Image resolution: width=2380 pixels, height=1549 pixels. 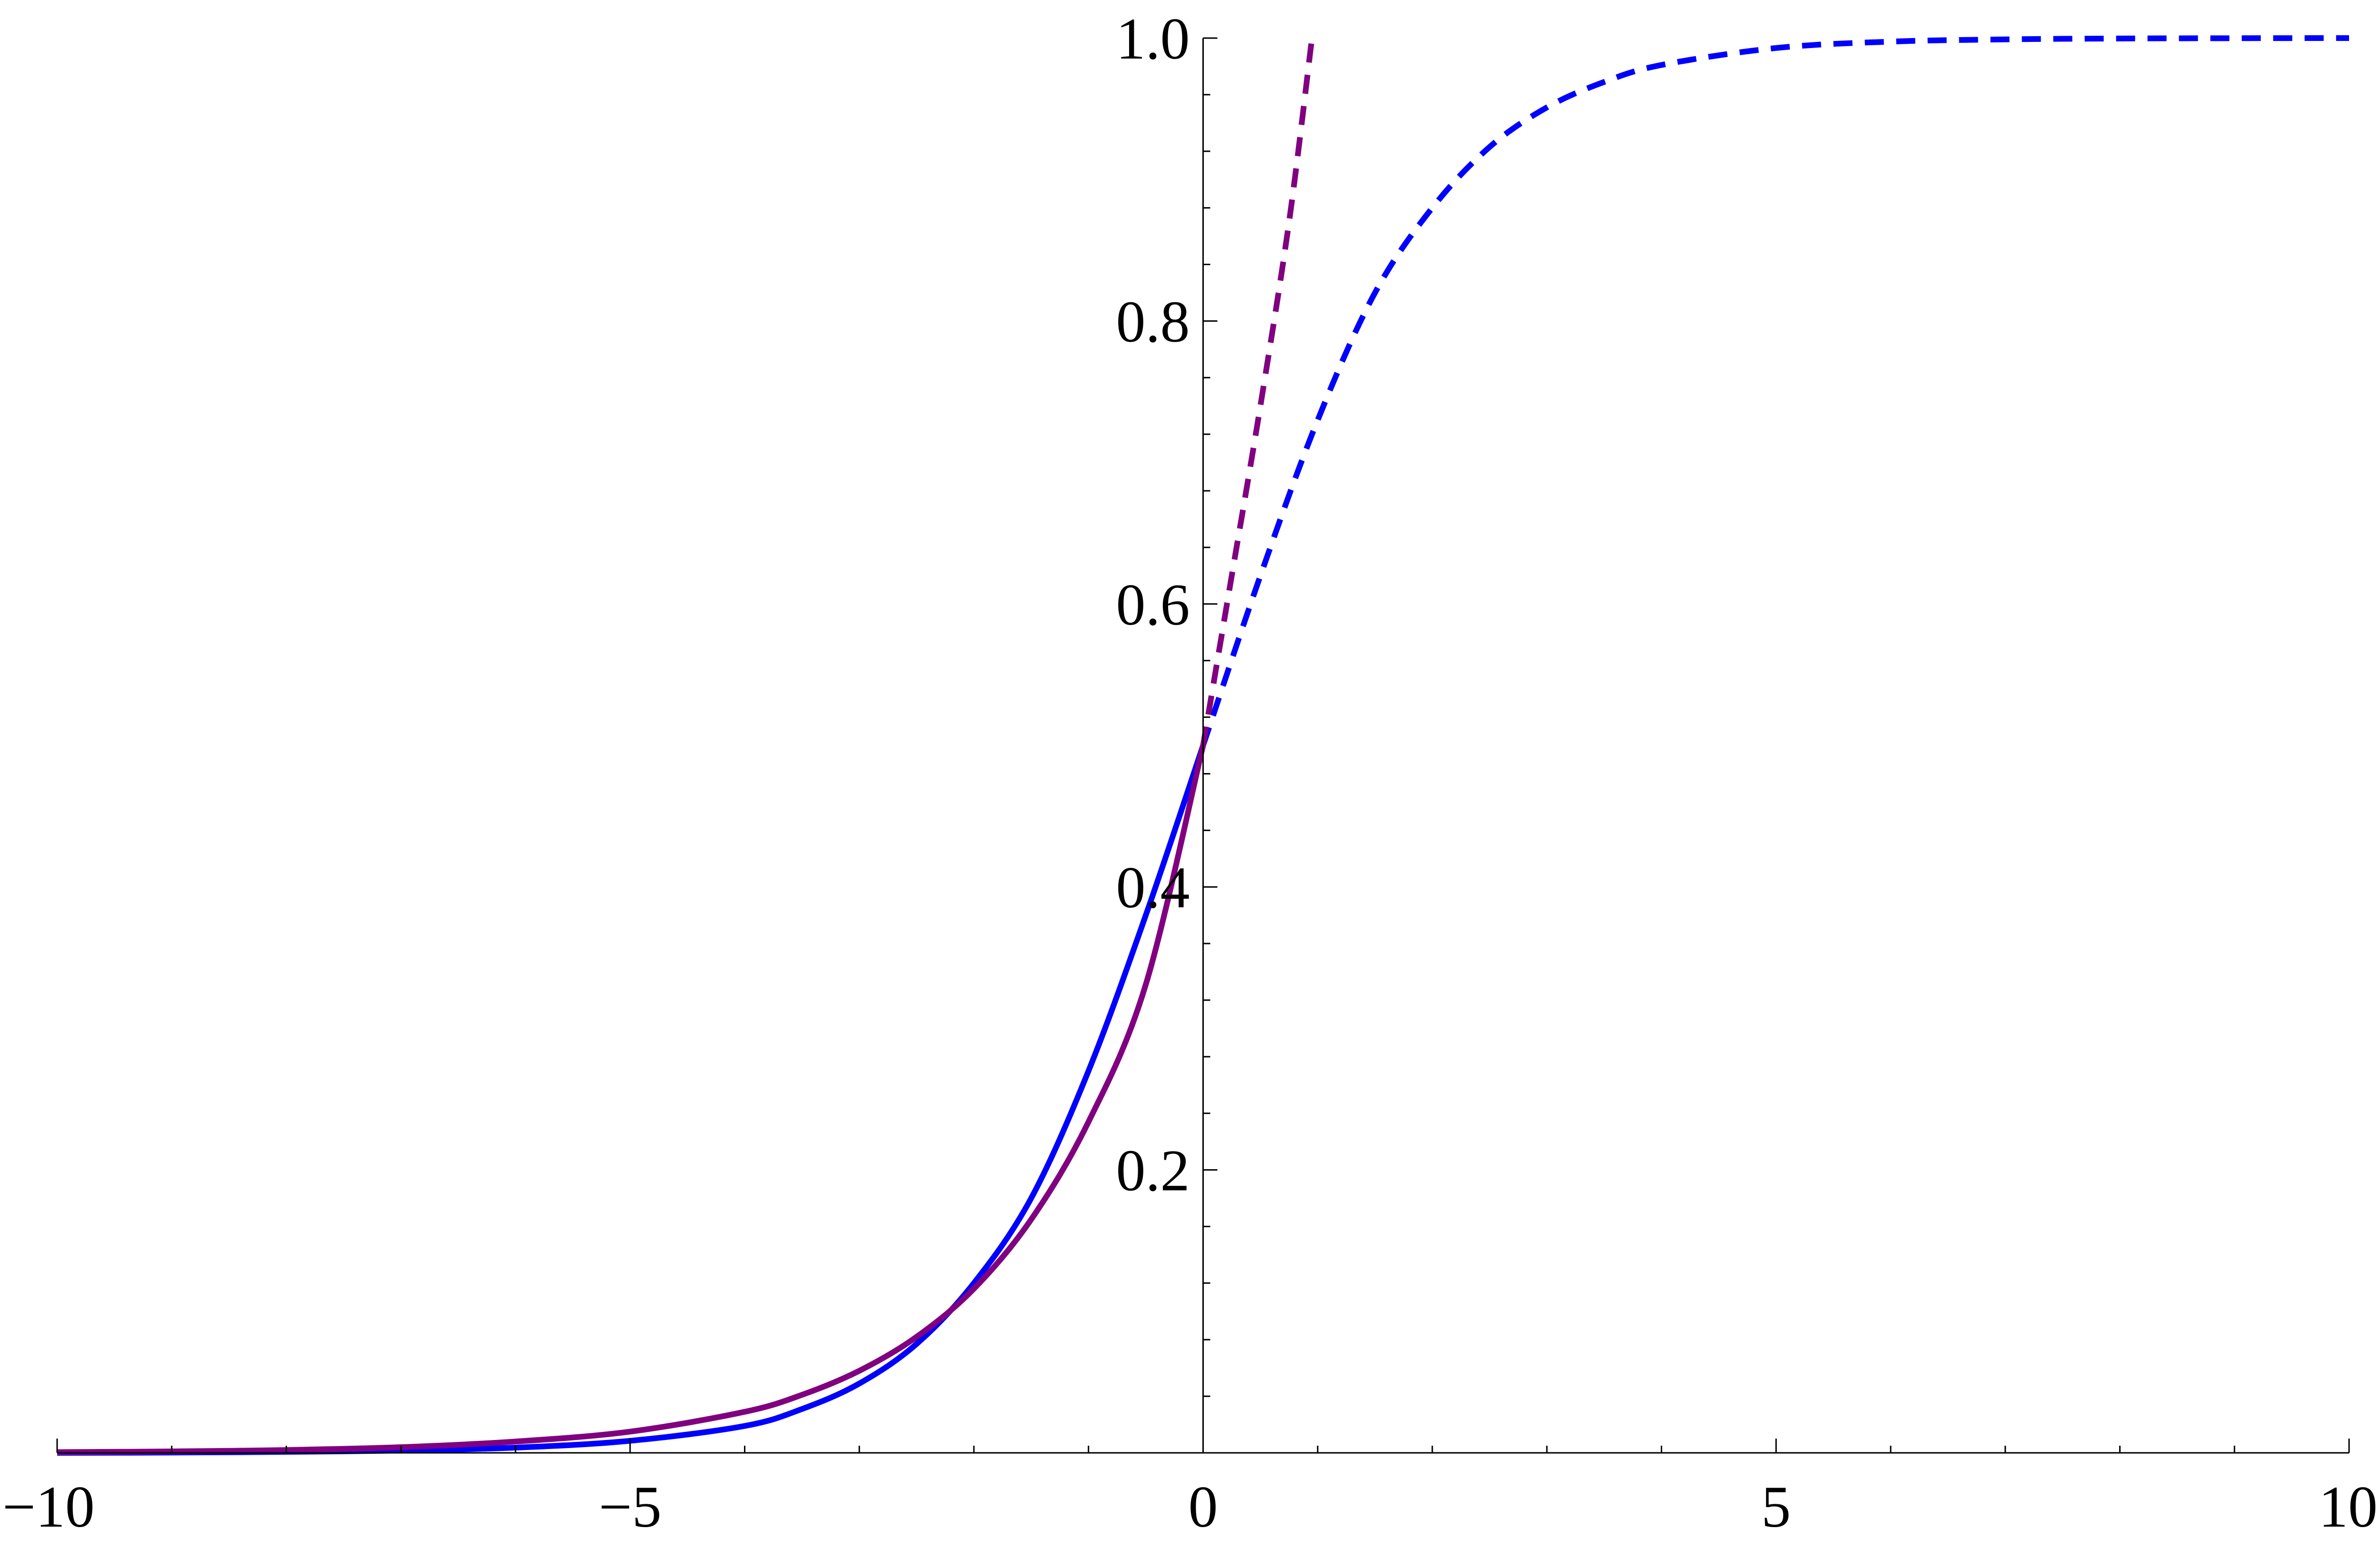 What do you see at coordinates (630, 1506) in the screenshot?
I see `x-tick-label: −5` at bounding box center [630, 1506].